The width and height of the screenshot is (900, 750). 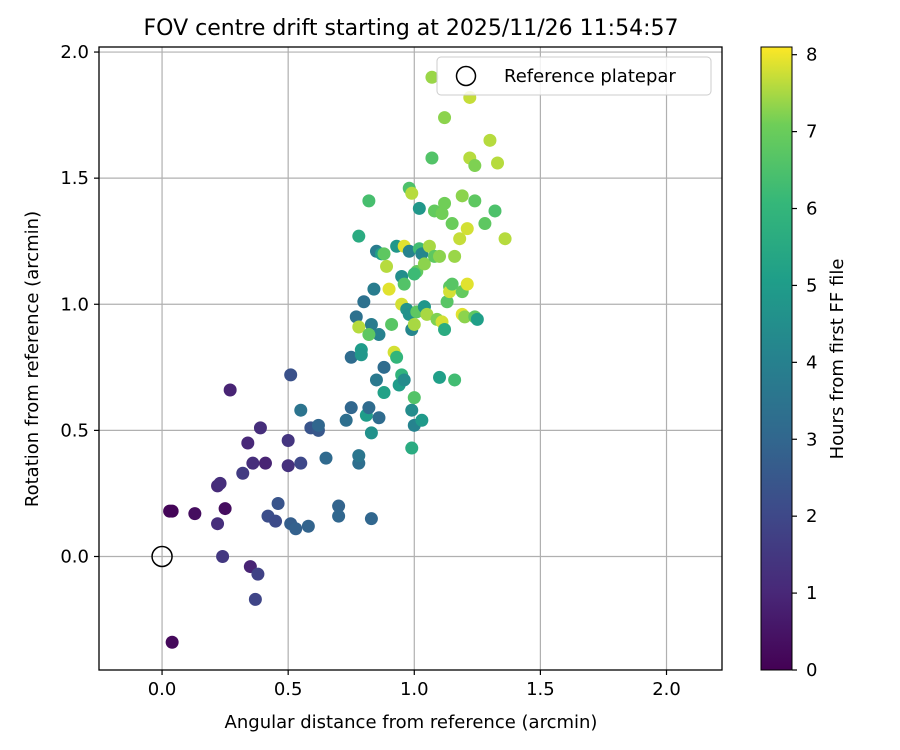 What do you see at coordinates (590, 76) in the screenshot?
I see `legend-label-reference: Reference platepar` at bounding box center [590, 76].